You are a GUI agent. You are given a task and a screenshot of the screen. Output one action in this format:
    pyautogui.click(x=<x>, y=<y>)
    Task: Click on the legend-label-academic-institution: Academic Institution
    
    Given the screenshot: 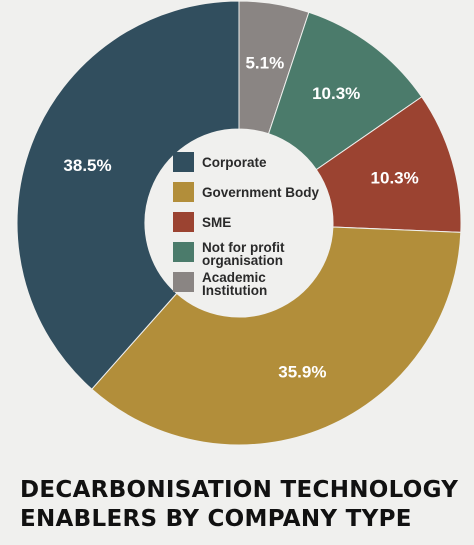 What is the action you would take?
    pyautogui.click(x=234, y=284)
    